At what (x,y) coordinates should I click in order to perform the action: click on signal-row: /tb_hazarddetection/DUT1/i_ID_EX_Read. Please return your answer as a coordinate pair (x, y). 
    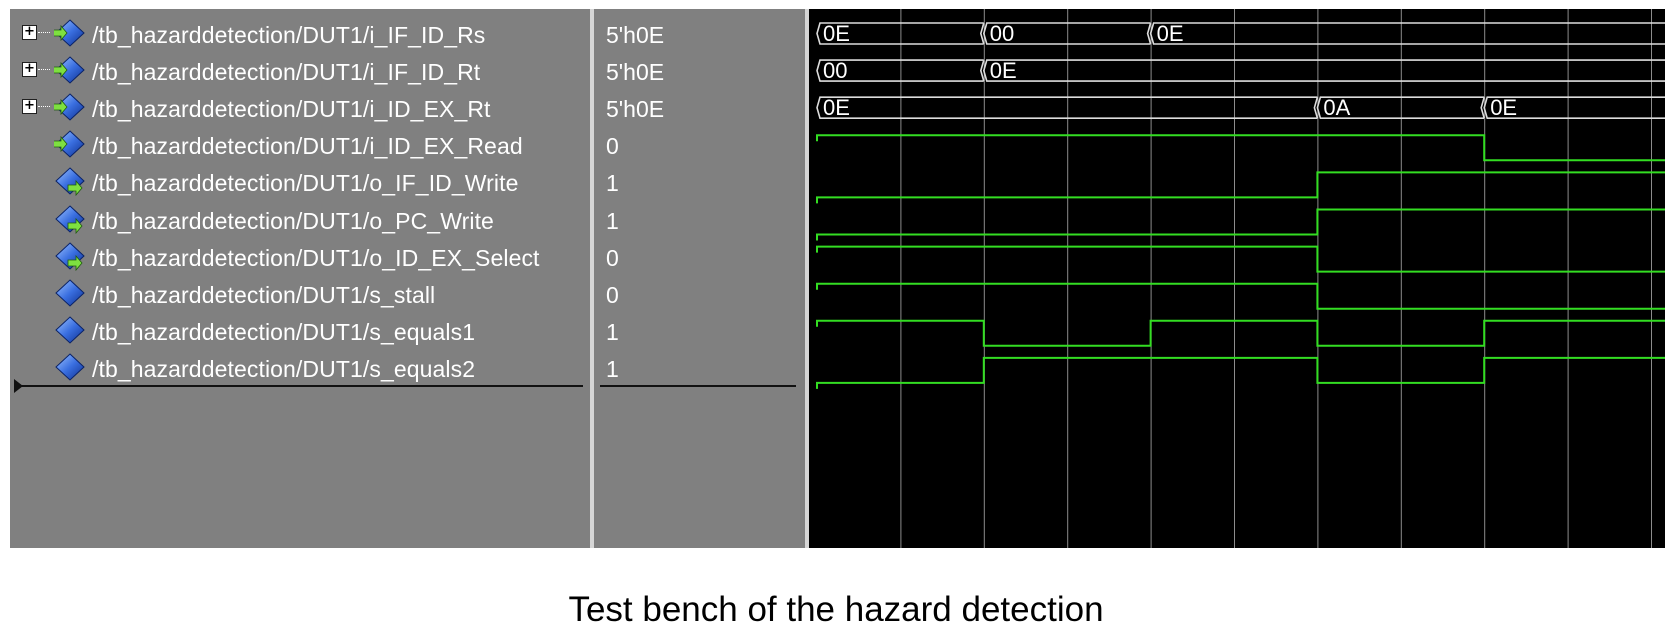
    Looking at the image, I should click on (300, 144).